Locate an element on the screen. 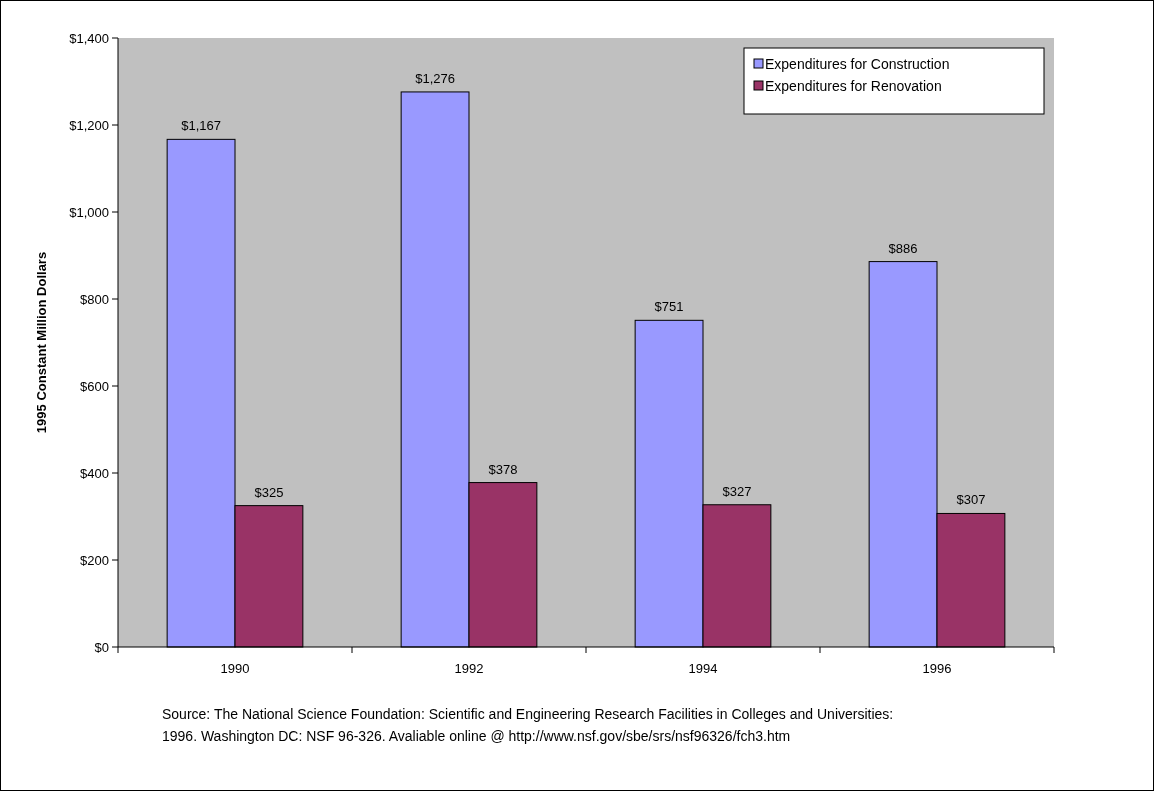 The height and width of the screenshot is (791, 1154). x-tick-label: 1994 is located at coordinates (703, 668).